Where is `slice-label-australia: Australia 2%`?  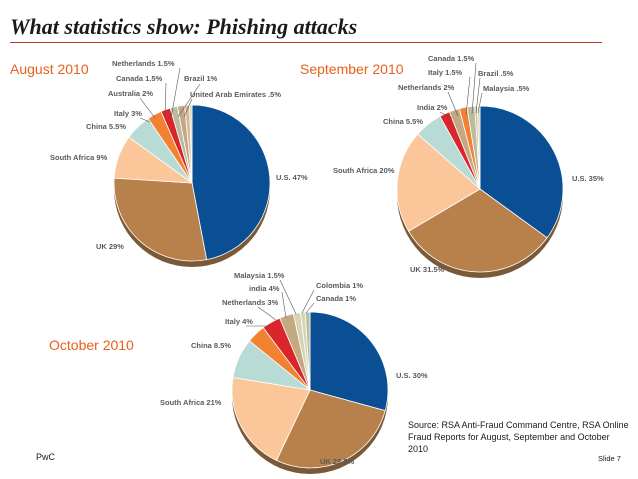 slice-label-australia: Australia 2% is located at coordinates (130, 93).